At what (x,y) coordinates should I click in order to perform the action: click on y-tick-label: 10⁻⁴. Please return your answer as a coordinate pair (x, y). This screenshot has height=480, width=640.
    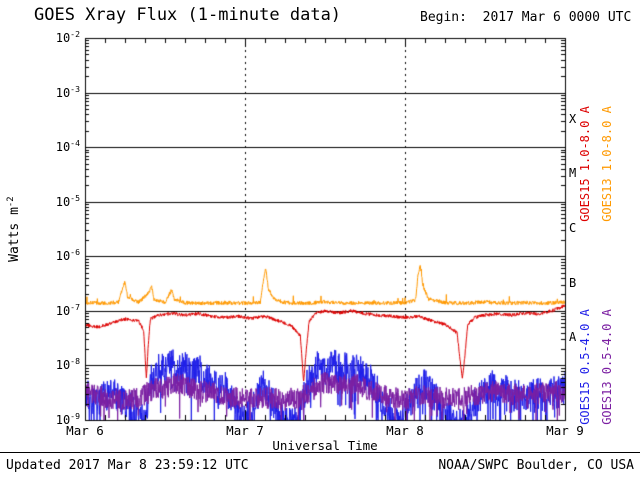
    Looking at the image, I should click on (67, 146).